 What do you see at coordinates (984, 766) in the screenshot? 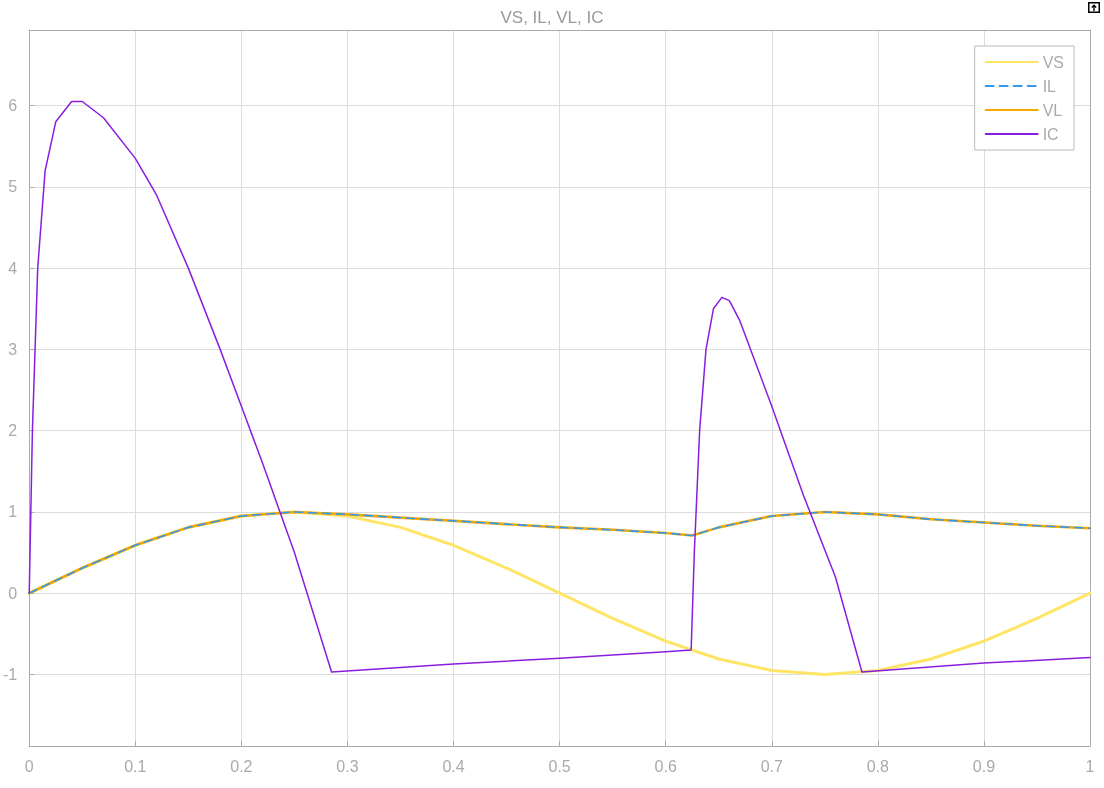
I see `x-tick-label: 0.9` at bounding box center [984, 766].